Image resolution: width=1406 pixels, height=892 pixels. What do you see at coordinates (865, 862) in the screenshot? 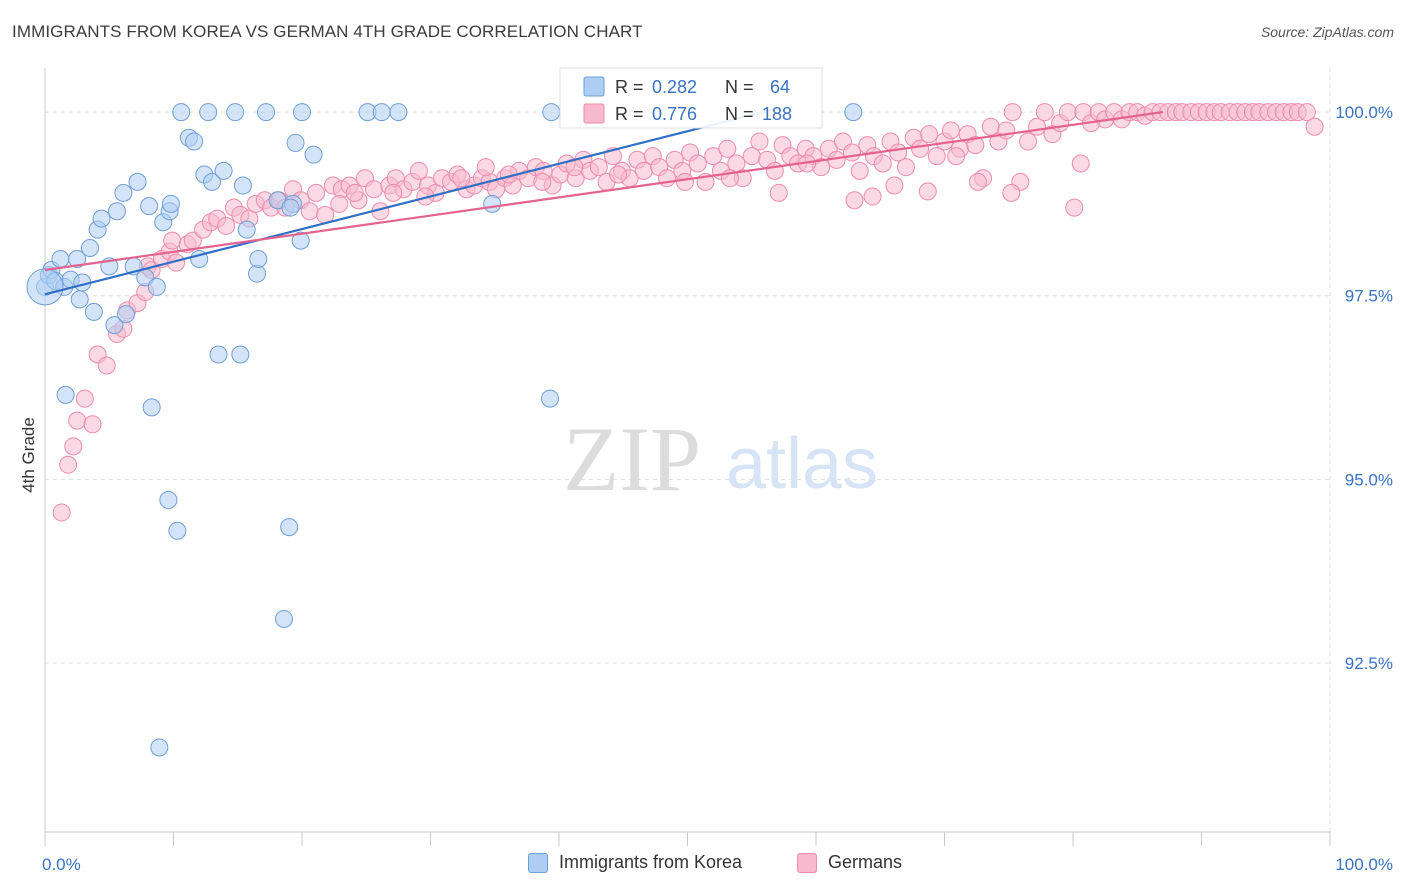
I see `legend-label-german: Germans` at bounding box center [865, 862].